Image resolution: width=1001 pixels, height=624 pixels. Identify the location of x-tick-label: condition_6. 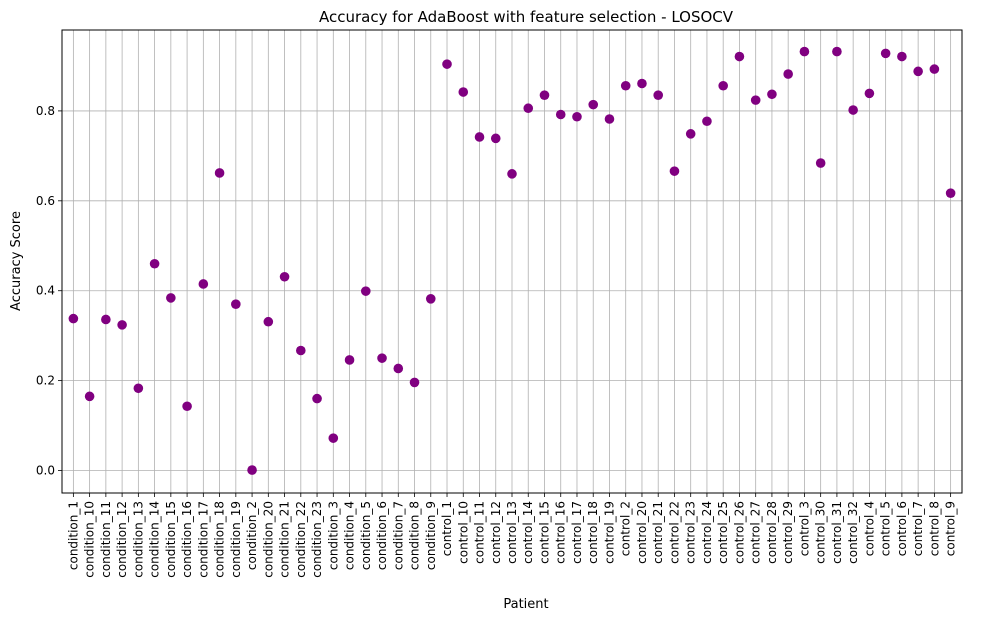
(382, 535).